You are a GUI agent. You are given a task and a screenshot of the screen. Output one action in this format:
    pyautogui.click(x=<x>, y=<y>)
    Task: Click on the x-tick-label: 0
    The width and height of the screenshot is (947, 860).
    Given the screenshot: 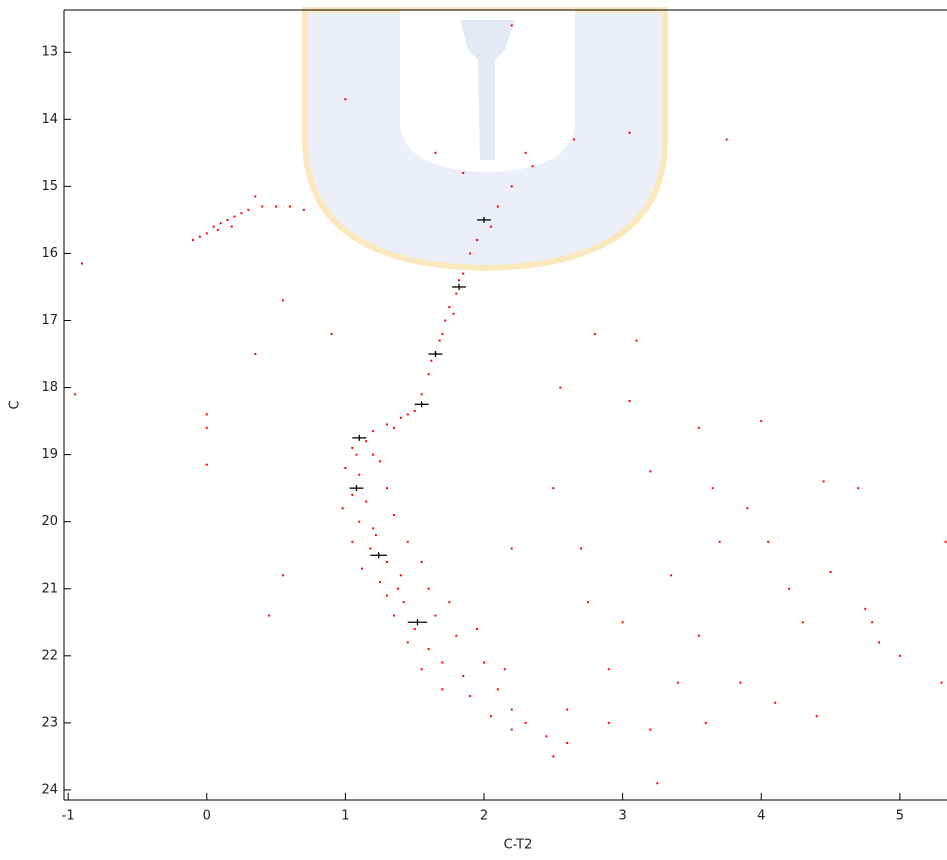 What is the action you would take?
    pyautogui.click(x=207, y=816)
    